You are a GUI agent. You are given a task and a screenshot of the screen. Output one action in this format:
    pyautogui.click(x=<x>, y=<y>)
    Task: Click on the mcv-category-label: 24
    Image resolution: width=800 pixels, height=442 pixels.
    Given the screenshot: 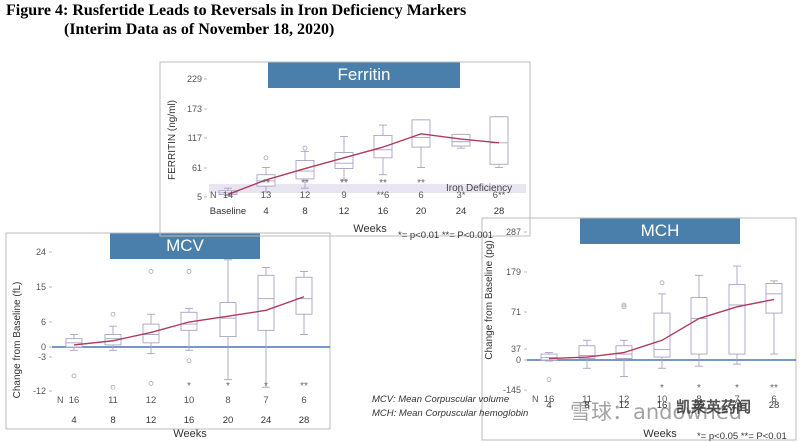 What is the action you would take?
    pyautogui.click(x=266, y=420)
    